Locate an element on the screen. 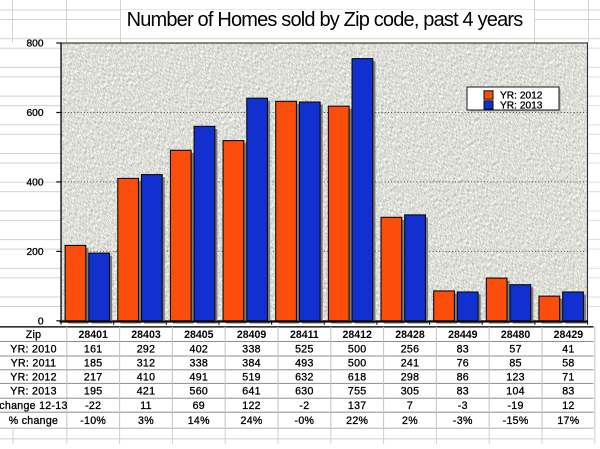 This screenshot has height=449, width=600. svg-text: 800 is located at coordinates (35, 44).